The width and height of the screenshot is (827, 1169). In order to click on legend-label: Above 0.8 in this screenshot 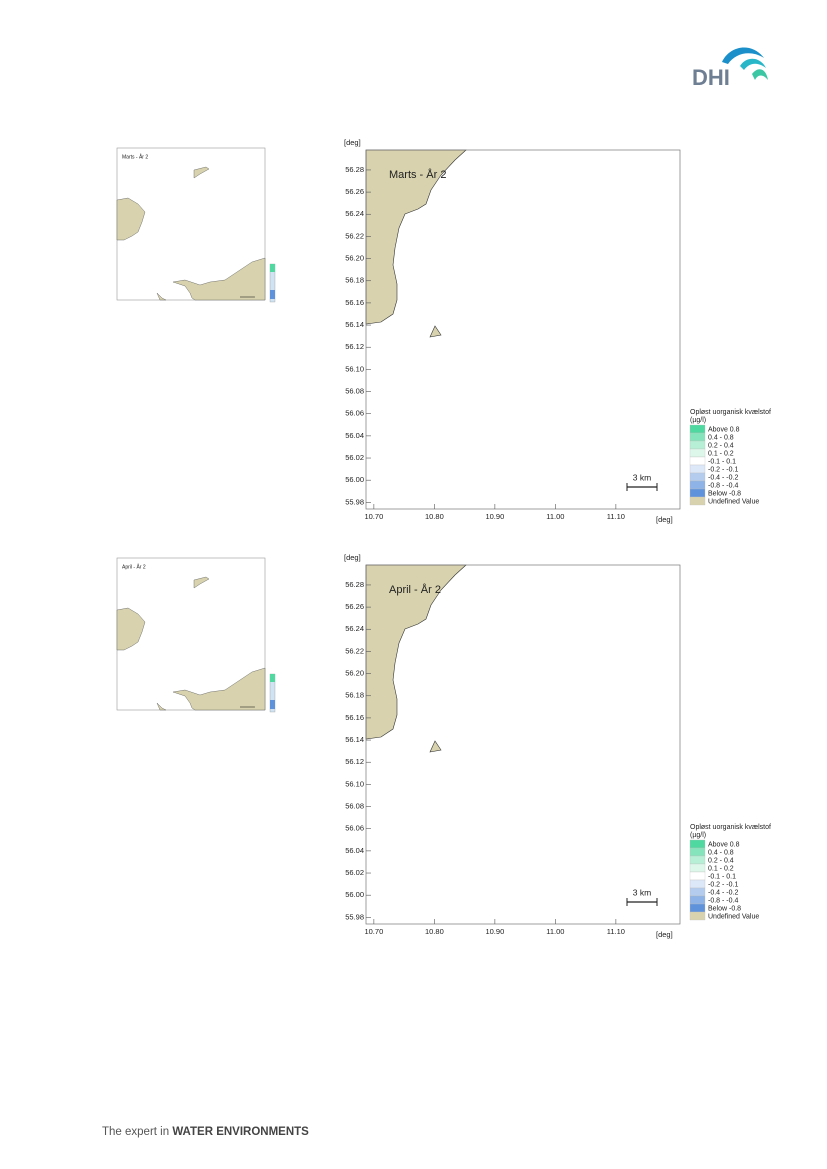, I will do `click(724, 844)`.